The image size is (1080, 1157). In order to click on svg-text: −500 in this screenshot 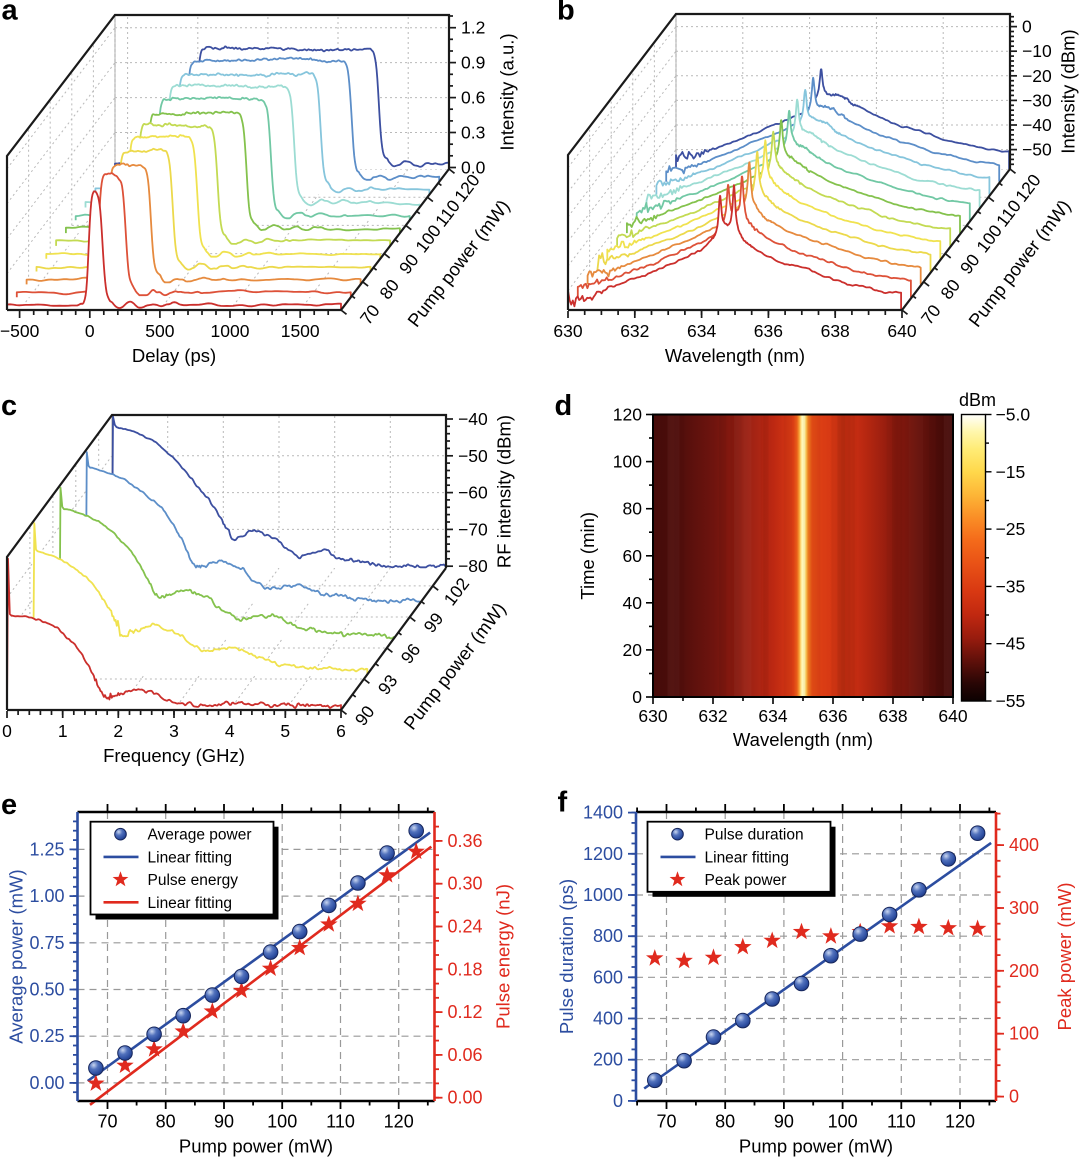, I will do `click(20, 331)`.